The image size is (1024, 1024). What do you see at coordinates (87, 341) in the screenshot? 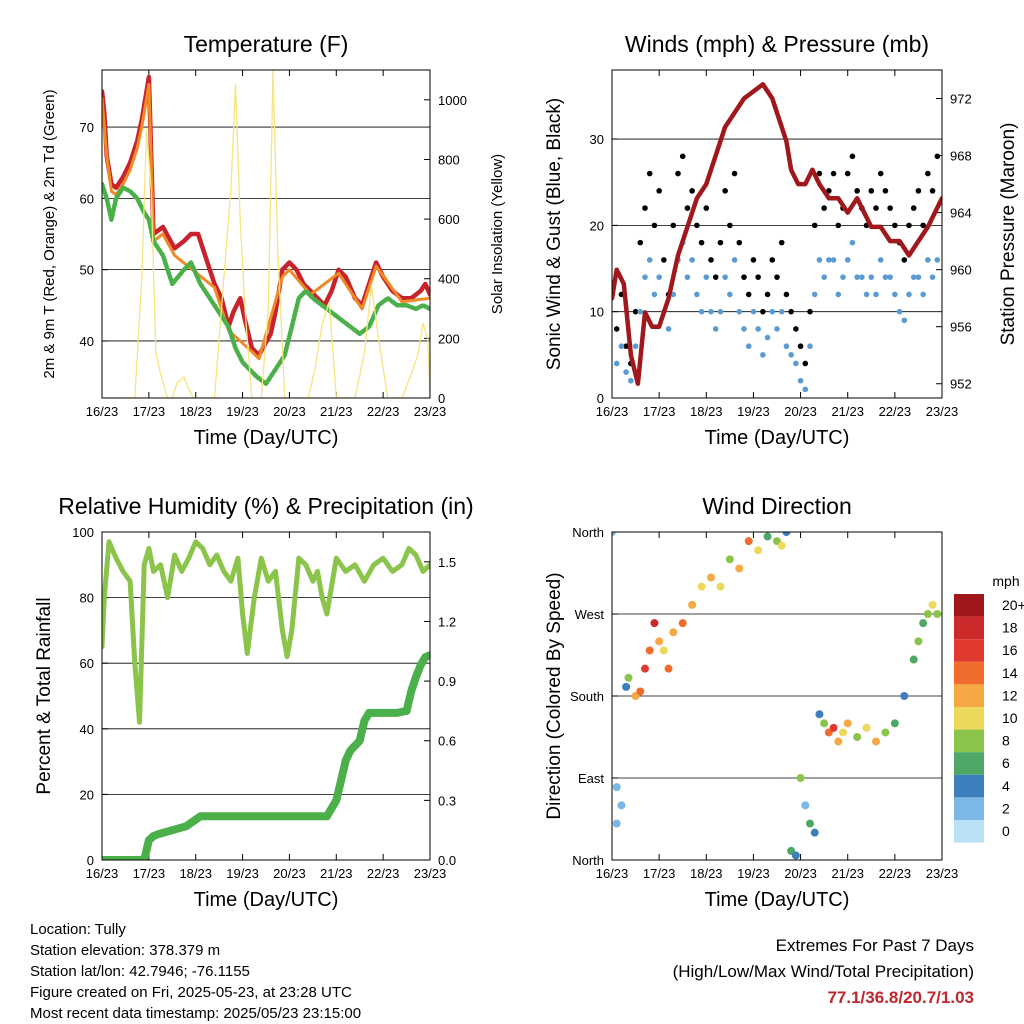
I see `y-tick-label: 40` at bounding box center [87, 341].